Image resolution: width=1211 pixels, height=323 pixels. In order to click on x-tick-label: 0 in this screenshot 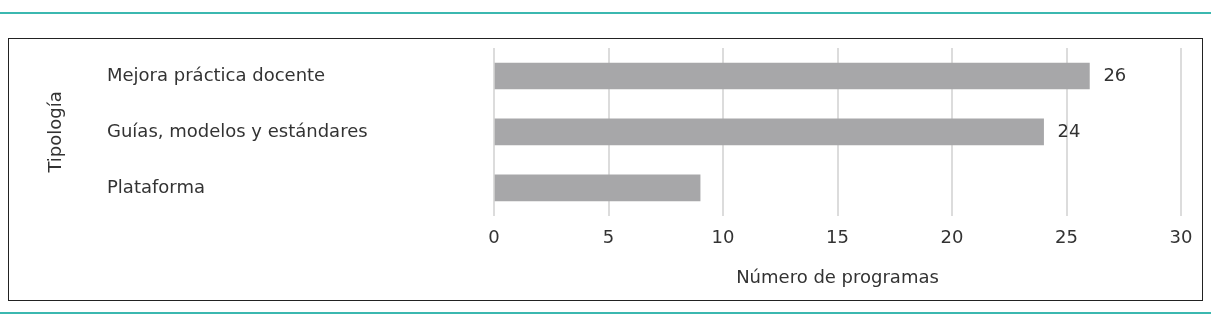, I will do `click(494, 237)`.